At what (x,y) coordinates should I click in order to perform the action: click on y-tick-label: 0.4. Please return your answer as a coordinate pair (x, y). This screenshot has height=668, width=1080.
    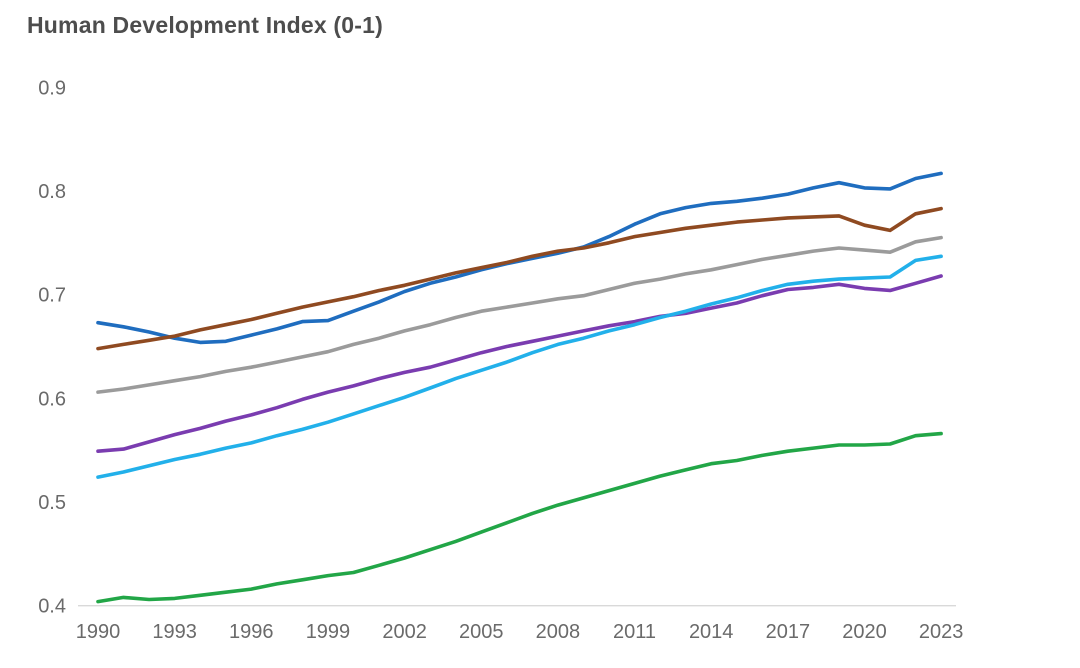
    Looking at the image, I should click on (52, 607).